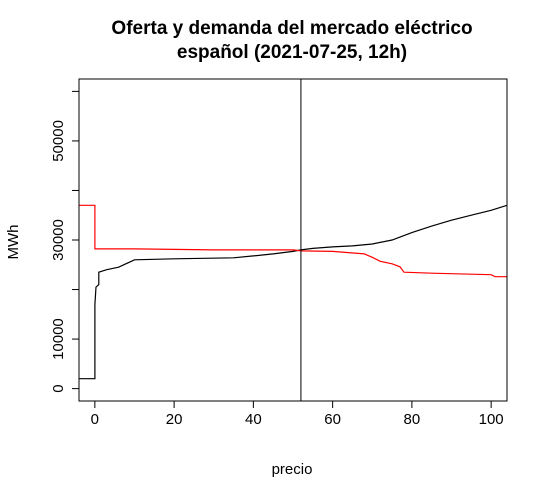 This screenshot has width=547, height=501. I want to click on y-axis-label: MWh, so click(13, 242).